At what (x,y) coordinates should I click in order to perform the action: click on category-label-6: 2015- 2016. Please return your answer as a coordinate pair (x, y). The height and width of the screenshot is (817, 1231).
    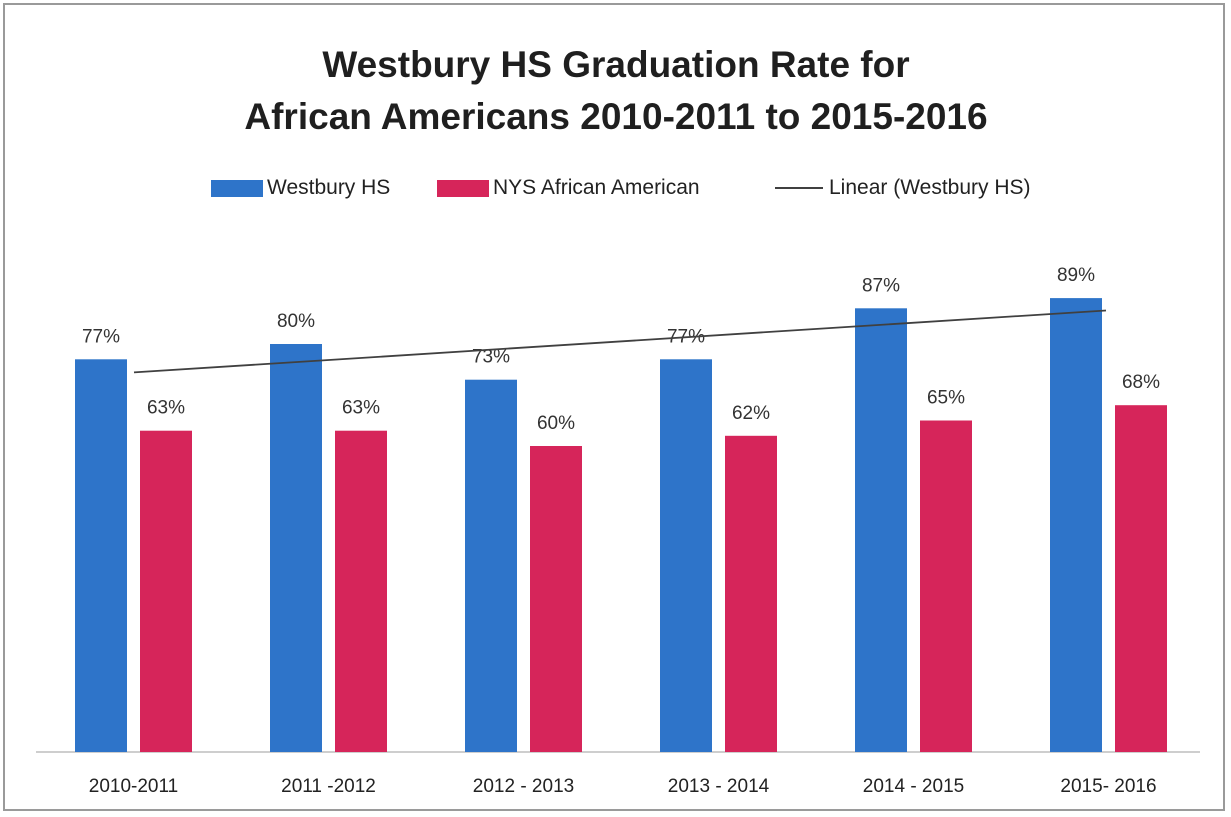
    Looking at the image, I should click on (1108, 786).